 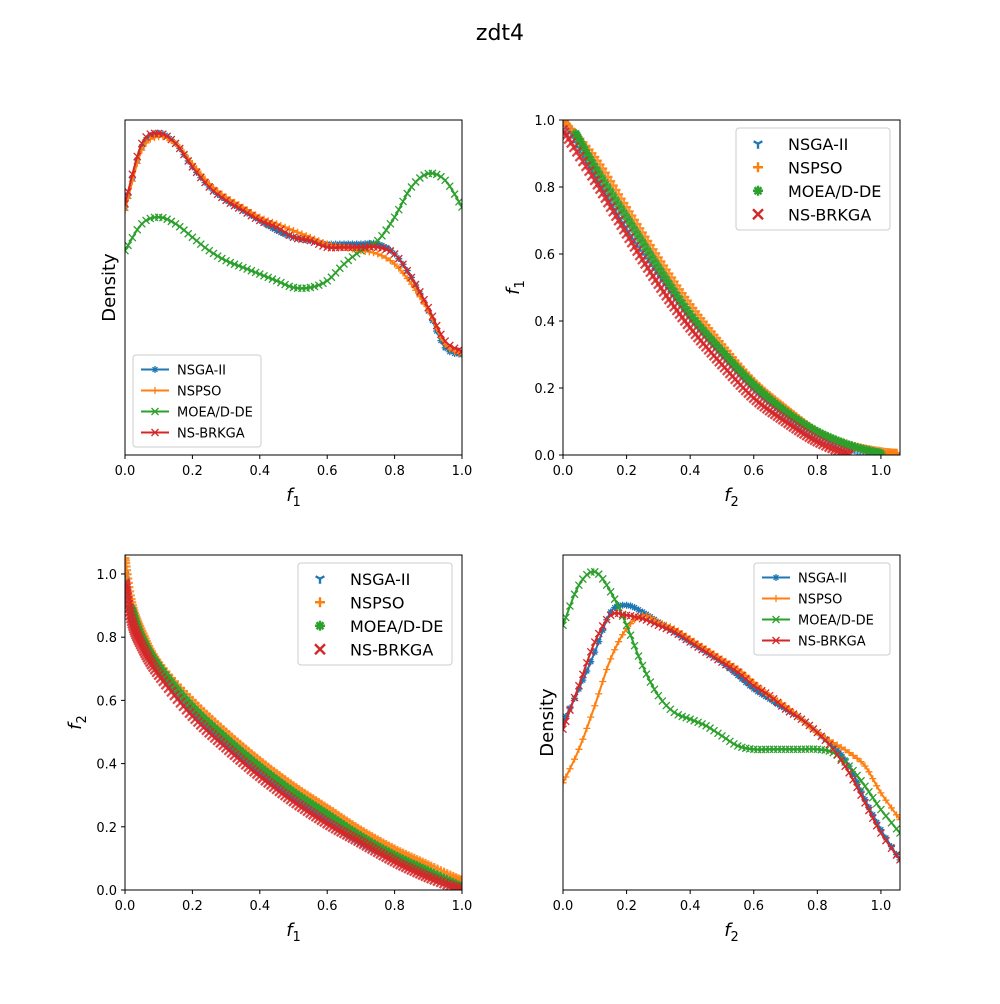 What do you see at coordinates (462, 906) in the screenshot?
I see `x-tick-label: 1.0` at bounding box center [462, 906].